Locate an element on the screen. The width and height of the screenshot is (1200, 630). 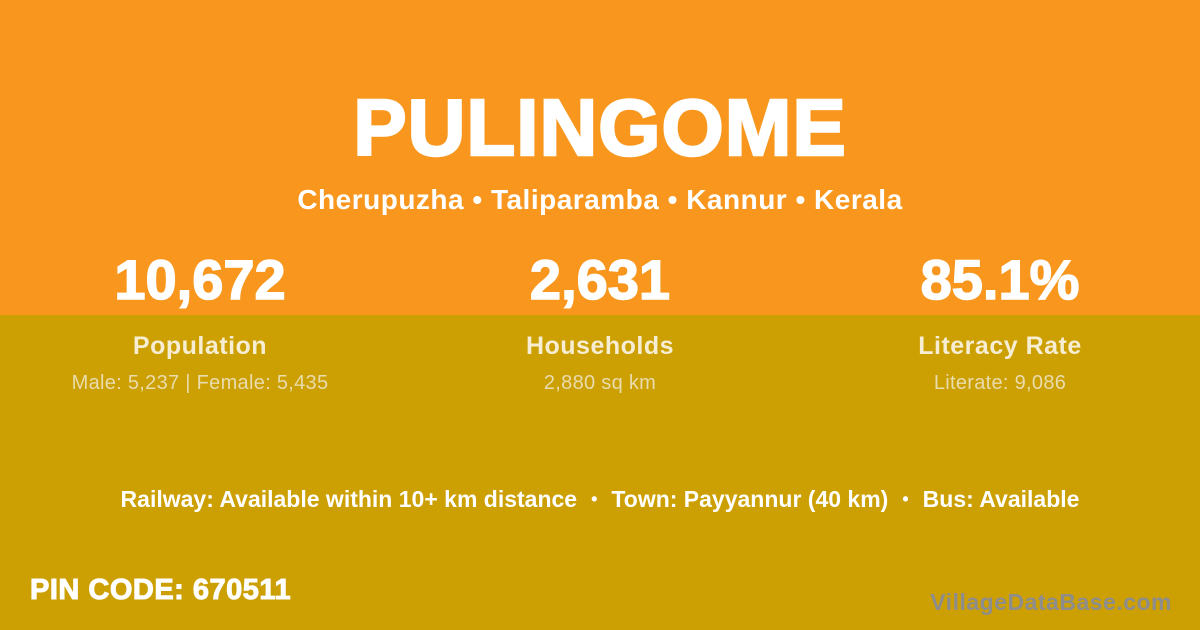
households-detail: 2,880 sq km is located at coordinates (600, 383).